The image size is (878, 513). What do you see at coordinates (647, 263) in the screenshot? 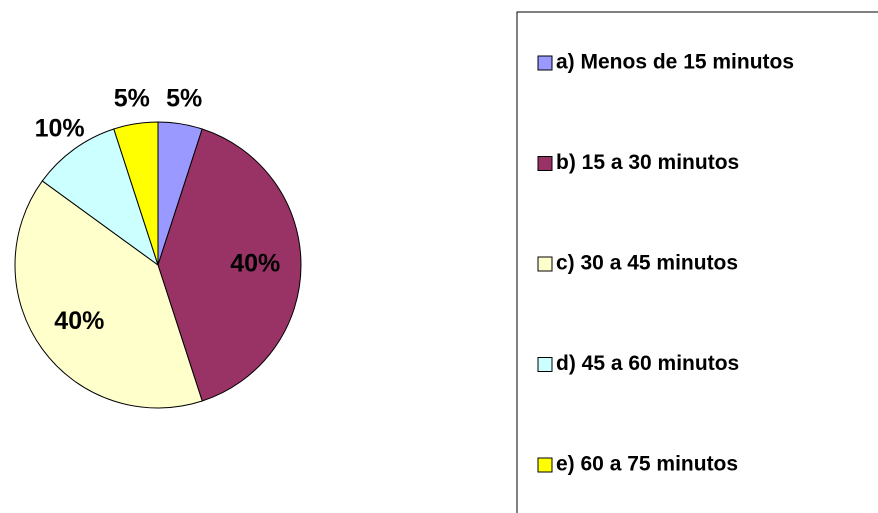
I see `legend-label: c) 30 a 45 minutos` at bounding box center [647, 263].